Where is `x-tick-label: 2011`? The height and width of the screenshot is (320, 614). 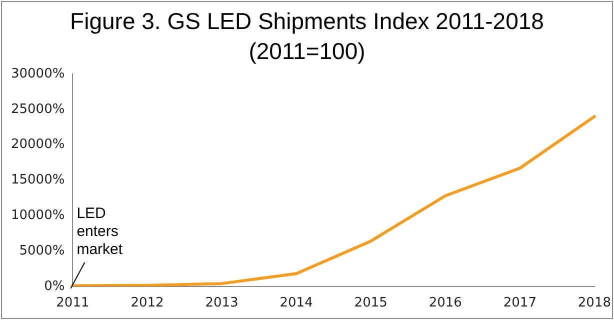 x-tick-label: 2011 is located at coordinates (73, 303).